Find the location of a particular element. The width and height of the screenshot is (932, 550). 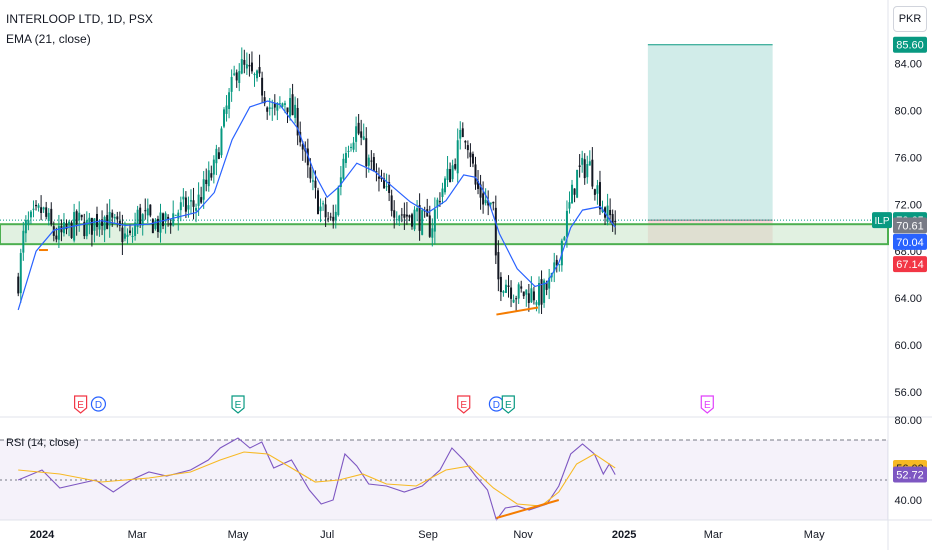

time-tick-label: 2025 is located at coordinates (624, 535).